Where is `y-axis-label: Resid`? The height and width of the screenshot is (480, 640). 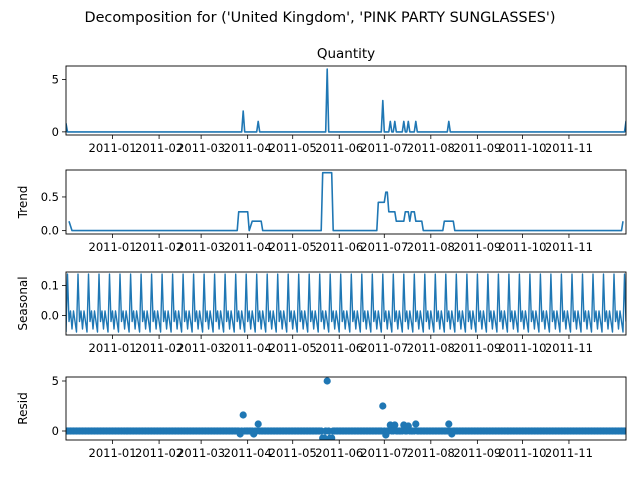 y-axis-label: Resid is located at coordinates (23, 408).